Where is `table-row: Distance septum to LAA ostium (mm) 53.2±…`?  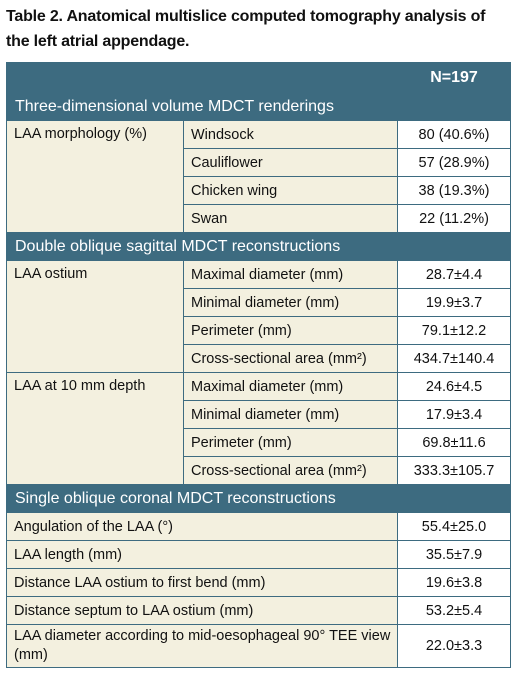
table-row: Distance septum to LAA ostium (mm) 53.2±… is located at coordinates (258, 610).